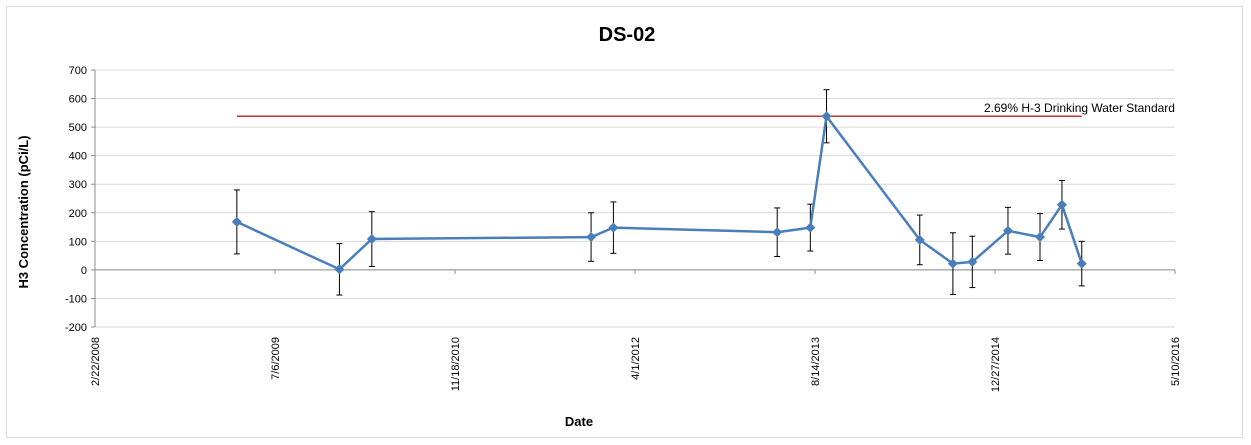  What do you see at coordinates (276, 358) in the screenshot?
I see `x-tick-label: 7/6/2009` at bounding box center [276, 358].